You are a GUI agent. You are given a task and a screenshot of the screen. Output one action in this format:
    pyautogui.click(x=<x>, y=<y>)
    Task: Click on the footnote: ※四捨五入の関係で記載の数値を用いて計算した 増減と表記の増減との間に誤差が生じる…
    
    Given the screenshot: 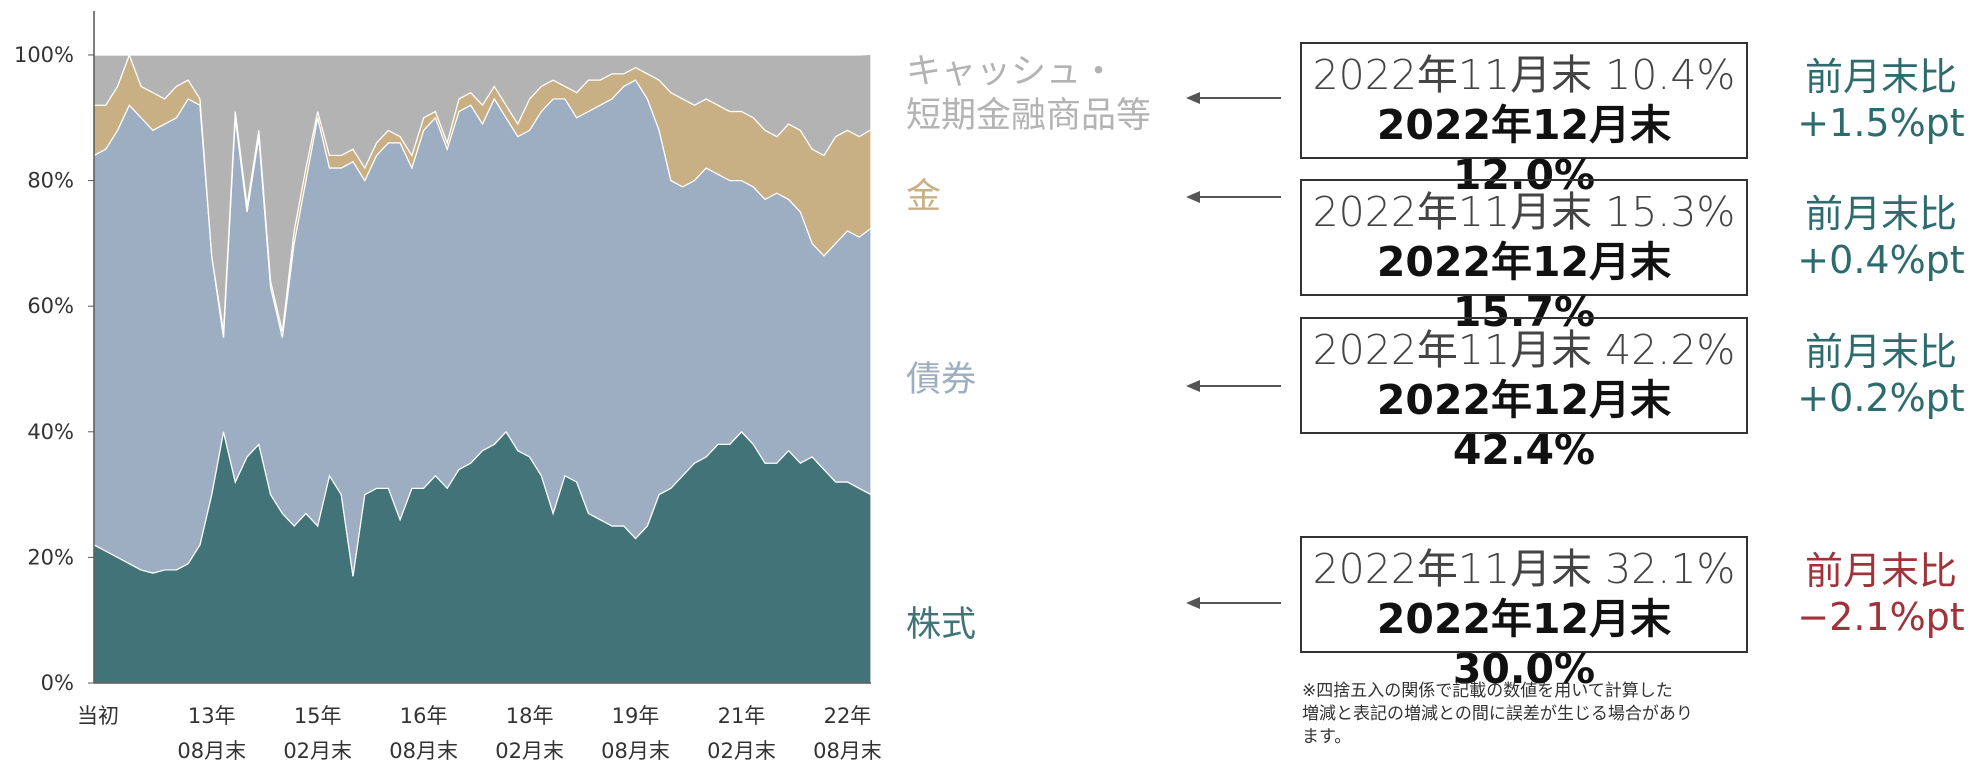 What is the action you would take?
    pyautogui.click(x=1532, y=714)
    